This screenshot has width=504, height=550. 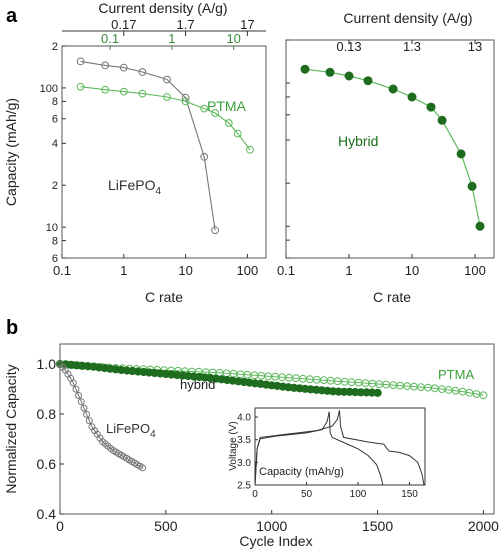 I want to click on b-y-tick-label: 0.4, so click(x=47, y=514).